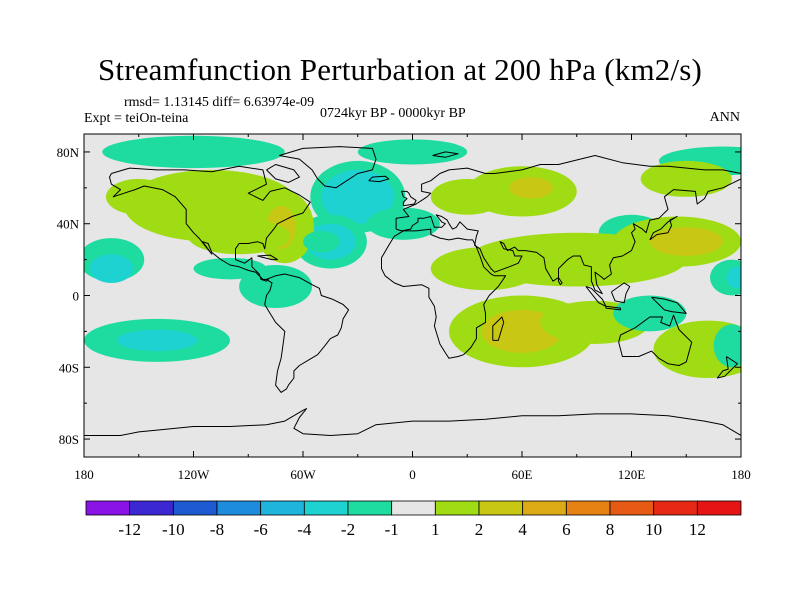 The height and width of the screenshot is (600, 800). I want to click on colorbar-label: -6, so click(261, 529).